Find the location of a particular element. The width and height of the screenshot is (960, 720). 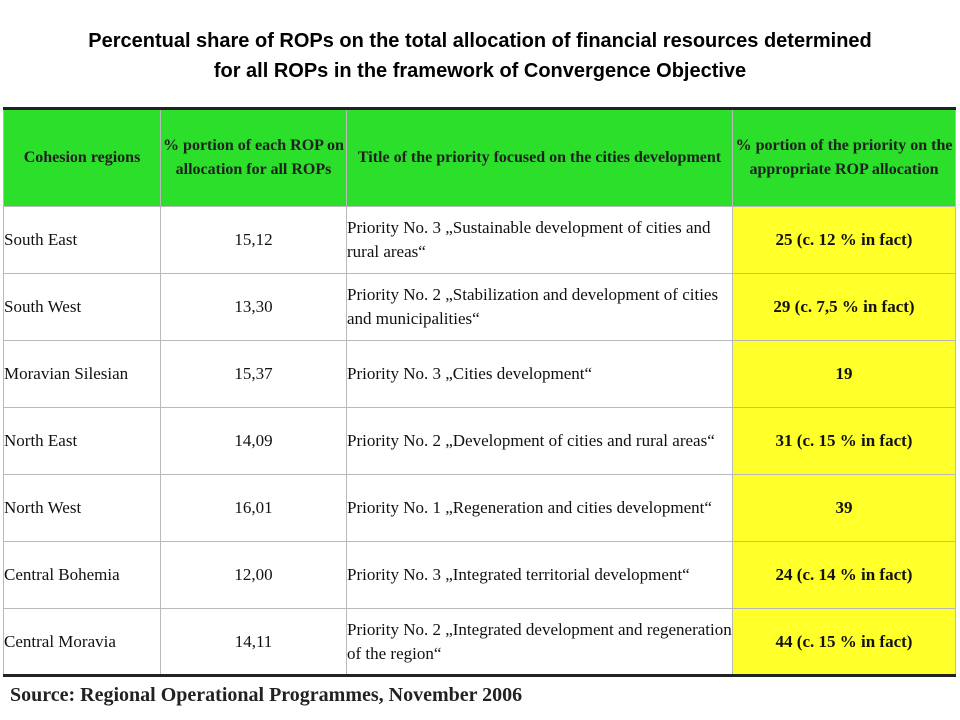

region-cell: Moravian Silesian is located at coordinates (82, 374).